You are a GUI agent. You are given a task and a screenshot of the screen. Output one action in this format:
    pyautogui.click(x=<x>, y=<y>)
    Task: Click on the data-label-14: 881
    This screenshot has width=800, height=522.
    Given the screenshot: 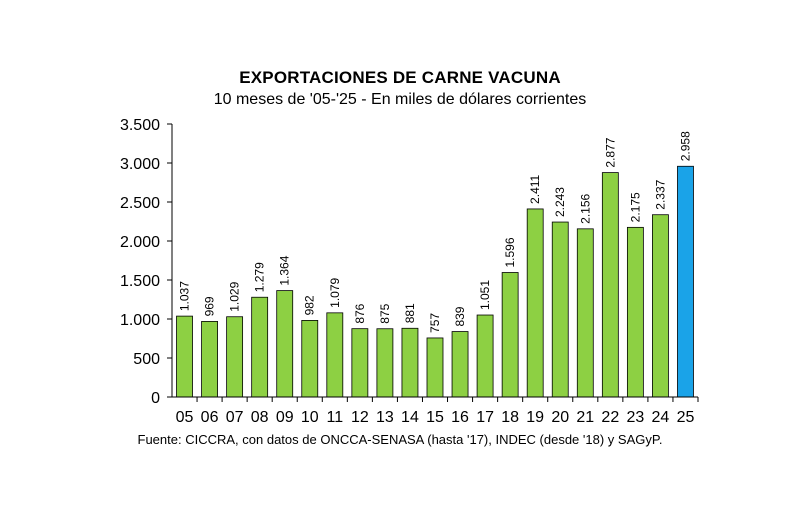 What is the action you would take?
    pyautogui.click(x=410, y=313)
    